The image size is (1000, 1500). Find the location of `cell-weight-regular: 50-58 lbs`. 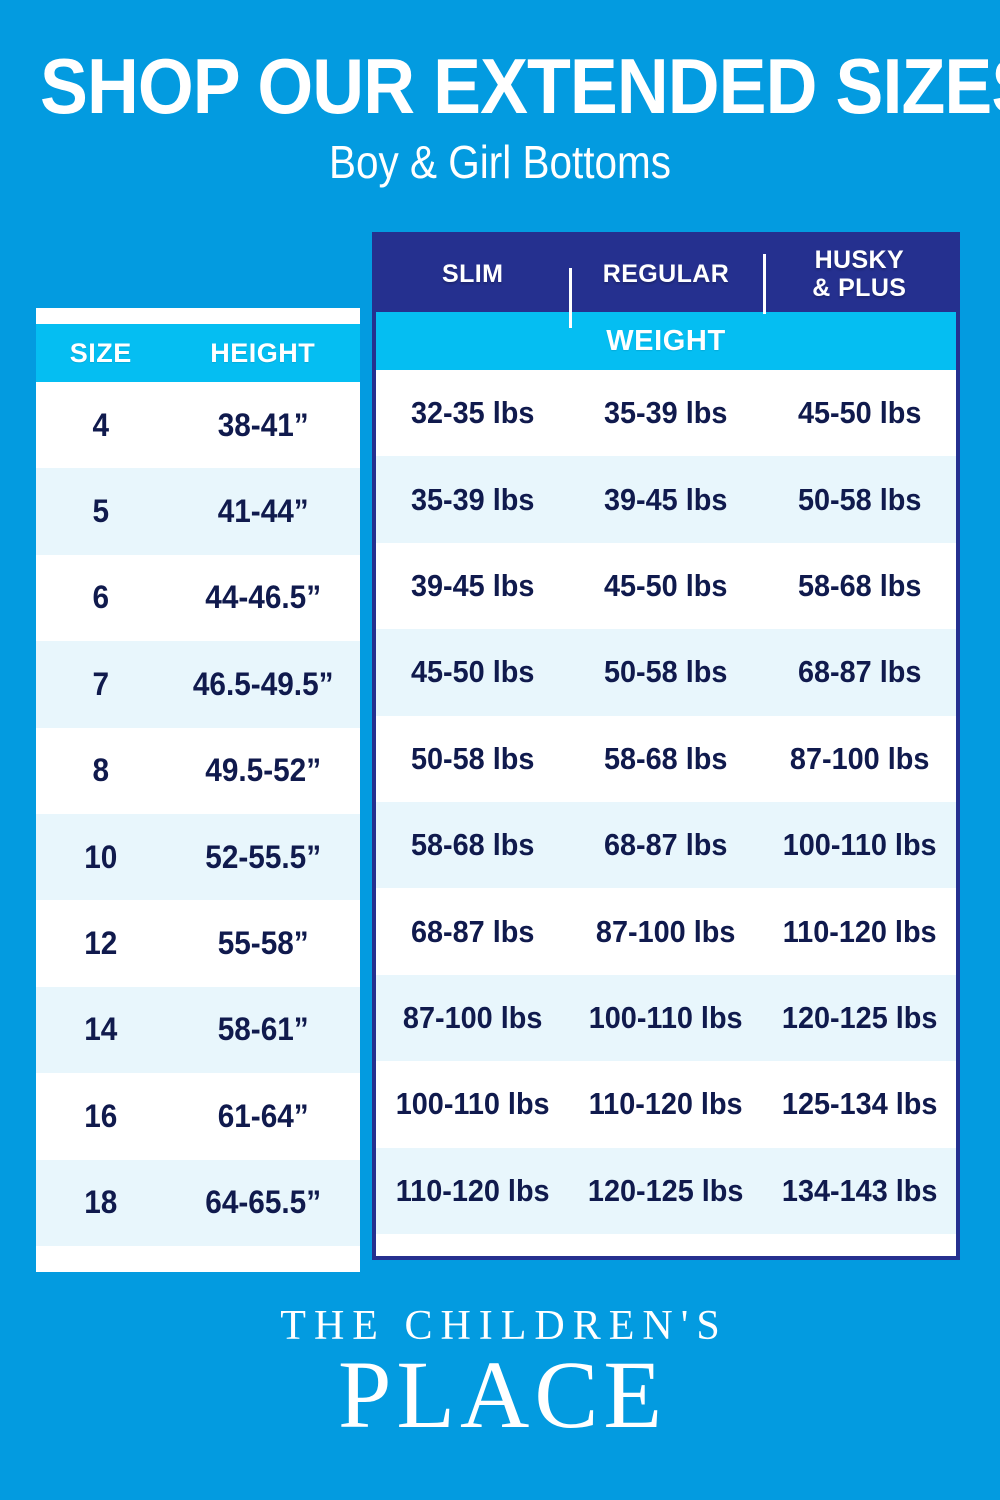

cell-weight-regular: 50-58 lbs is located at coordinates (666, 672).